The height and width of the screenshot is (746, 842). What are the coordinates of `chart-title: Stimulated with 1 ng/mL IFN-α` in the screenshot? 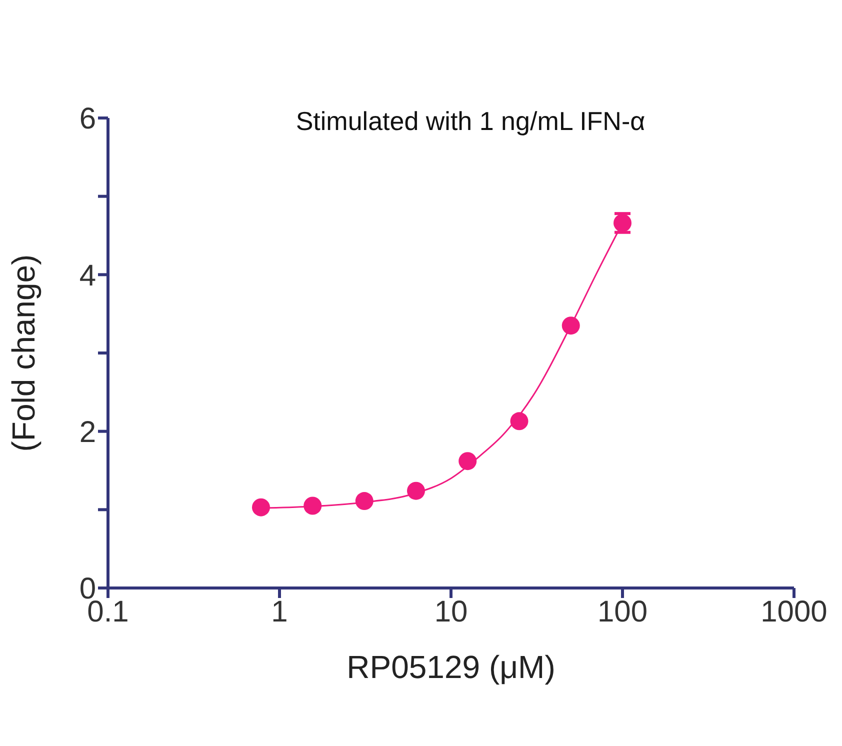 It's located at (470, 121).